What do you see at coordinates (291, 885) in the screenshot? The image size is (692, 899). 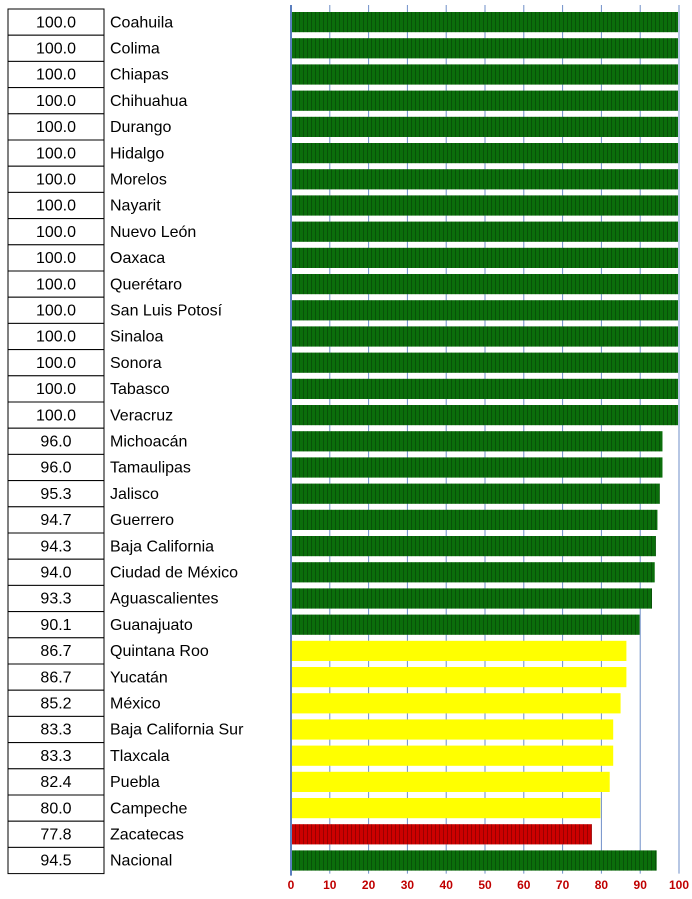 I see `x-tick-label: 0` at bounding box center [291, 885].